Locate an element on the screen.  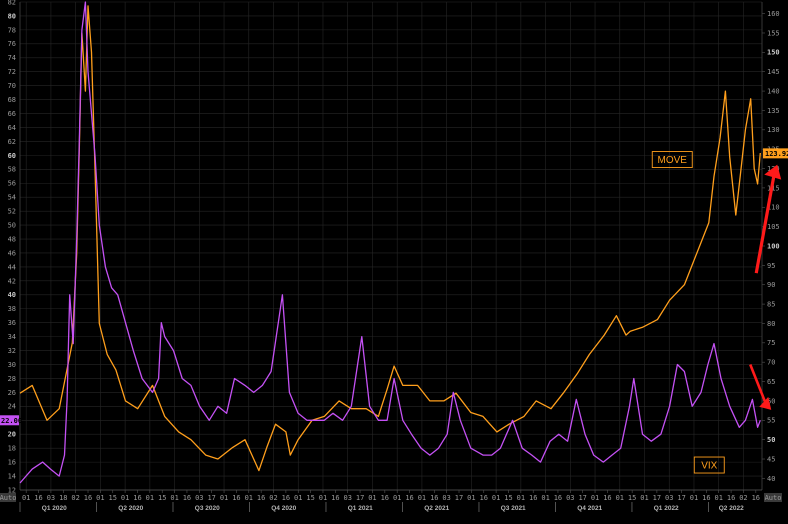
move-last-value-tag is located at coordinates (775, 153).